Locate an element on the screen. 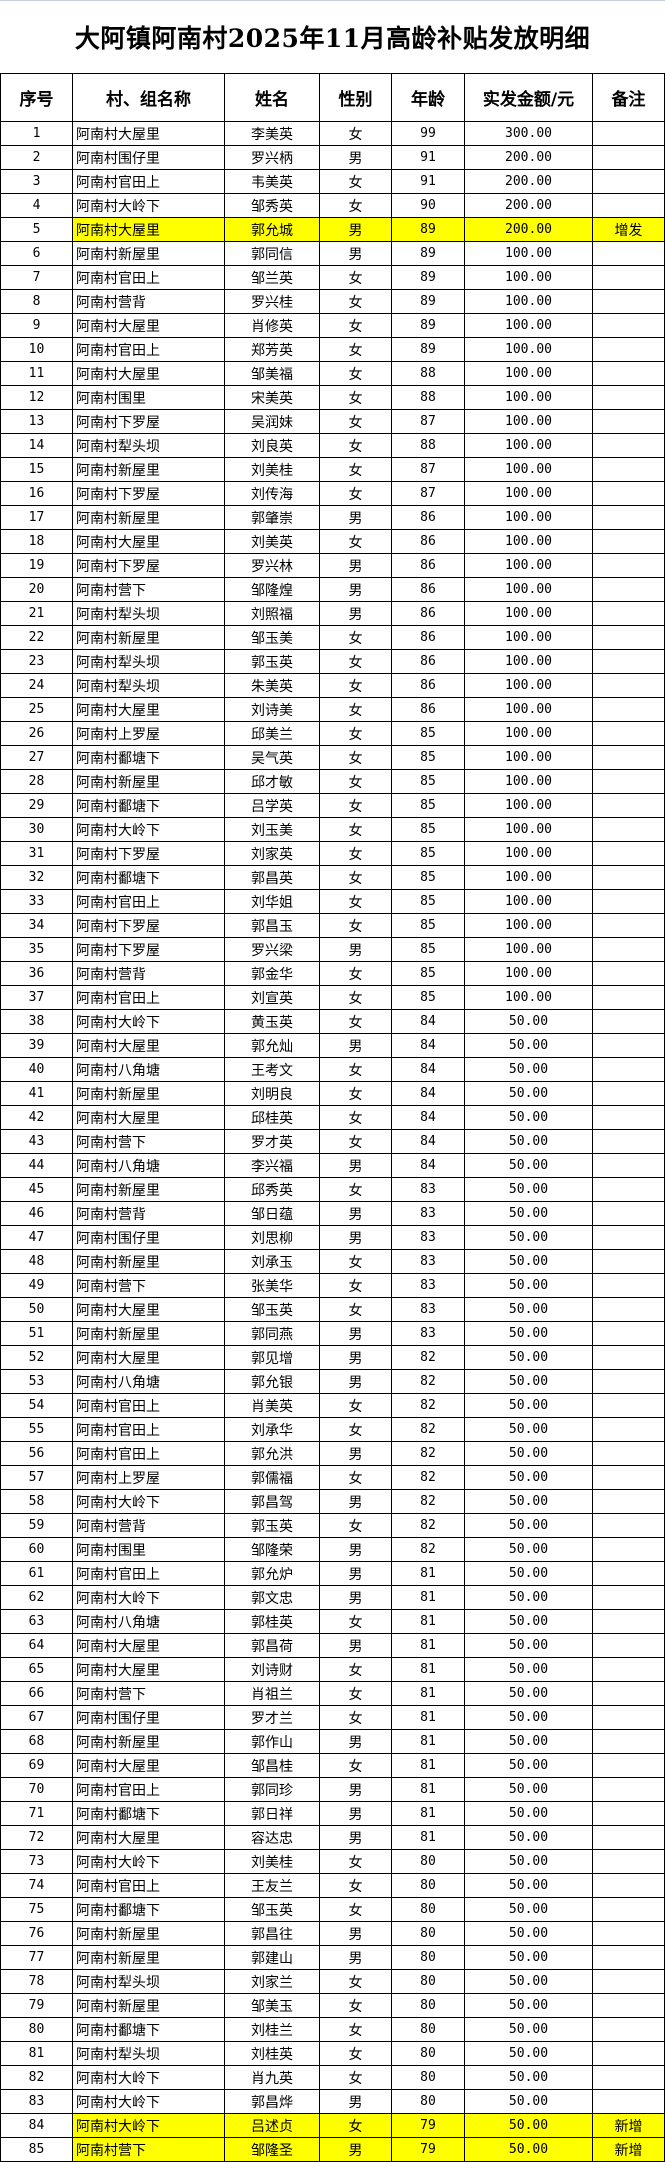 This screenshot has height=2162, width=665. cell-name: 郑芳英 is located at coordinates (272, 349).